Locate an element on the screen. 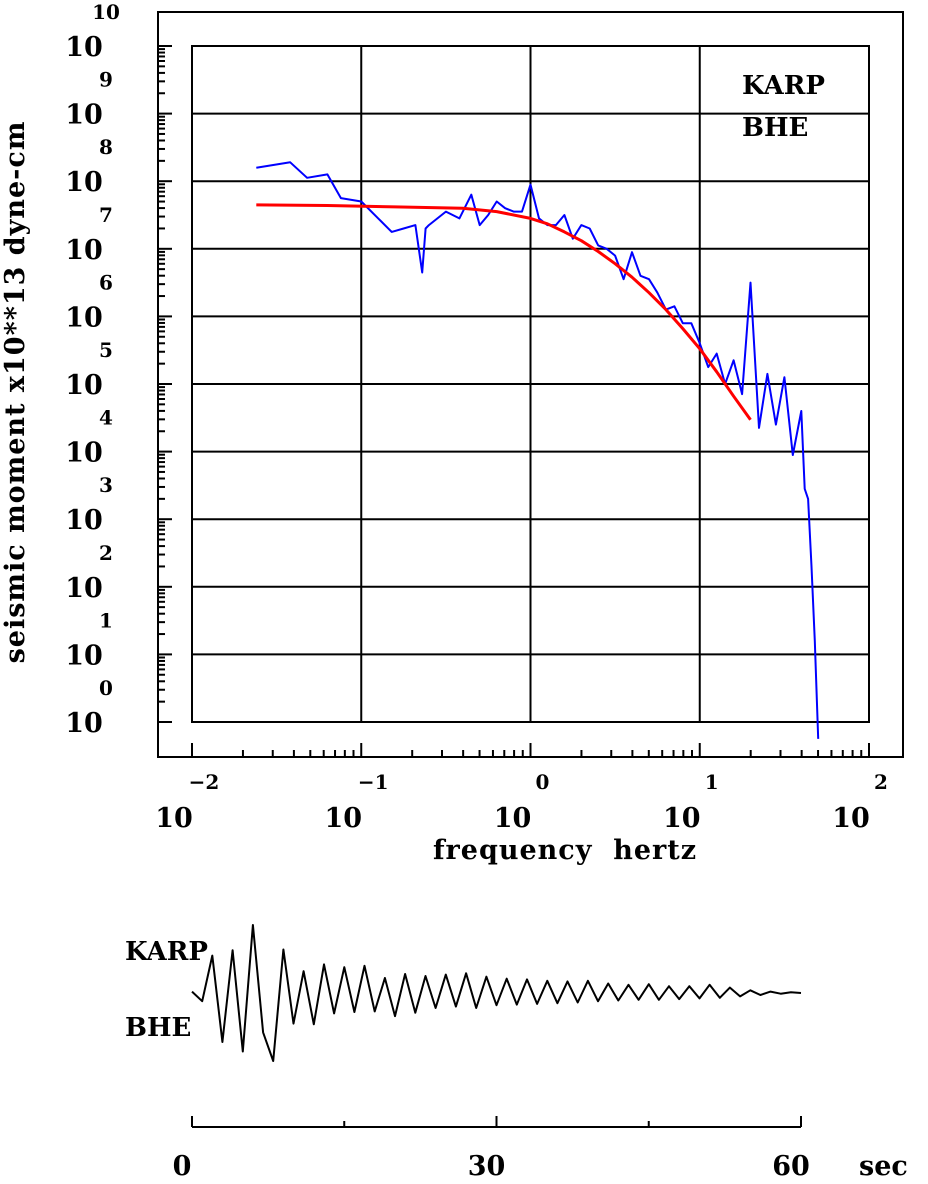 This screenshot has height=1184, width=928. y-tick-label-exponent: 6 is located at coordinates (106, 282).